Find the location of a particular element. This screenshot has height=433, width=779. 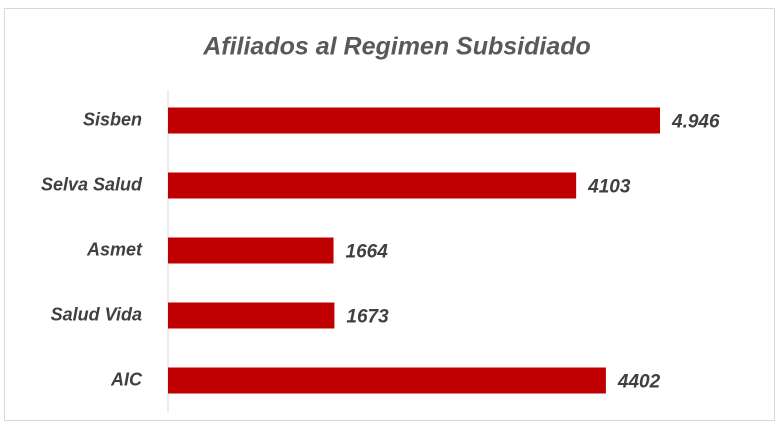

category-label: Sisben is located at coordinates (112, 119).